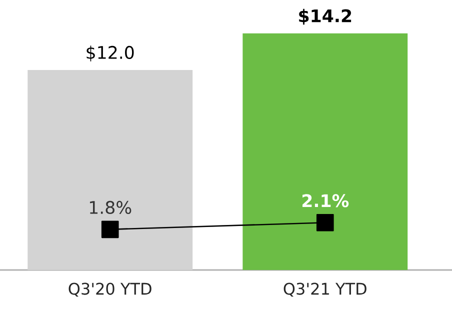 This screenshot has width=452, height=332. Describe the element at coordinates (325, 201) in the screenshot. I see `data-label: 2.1%` at that location.